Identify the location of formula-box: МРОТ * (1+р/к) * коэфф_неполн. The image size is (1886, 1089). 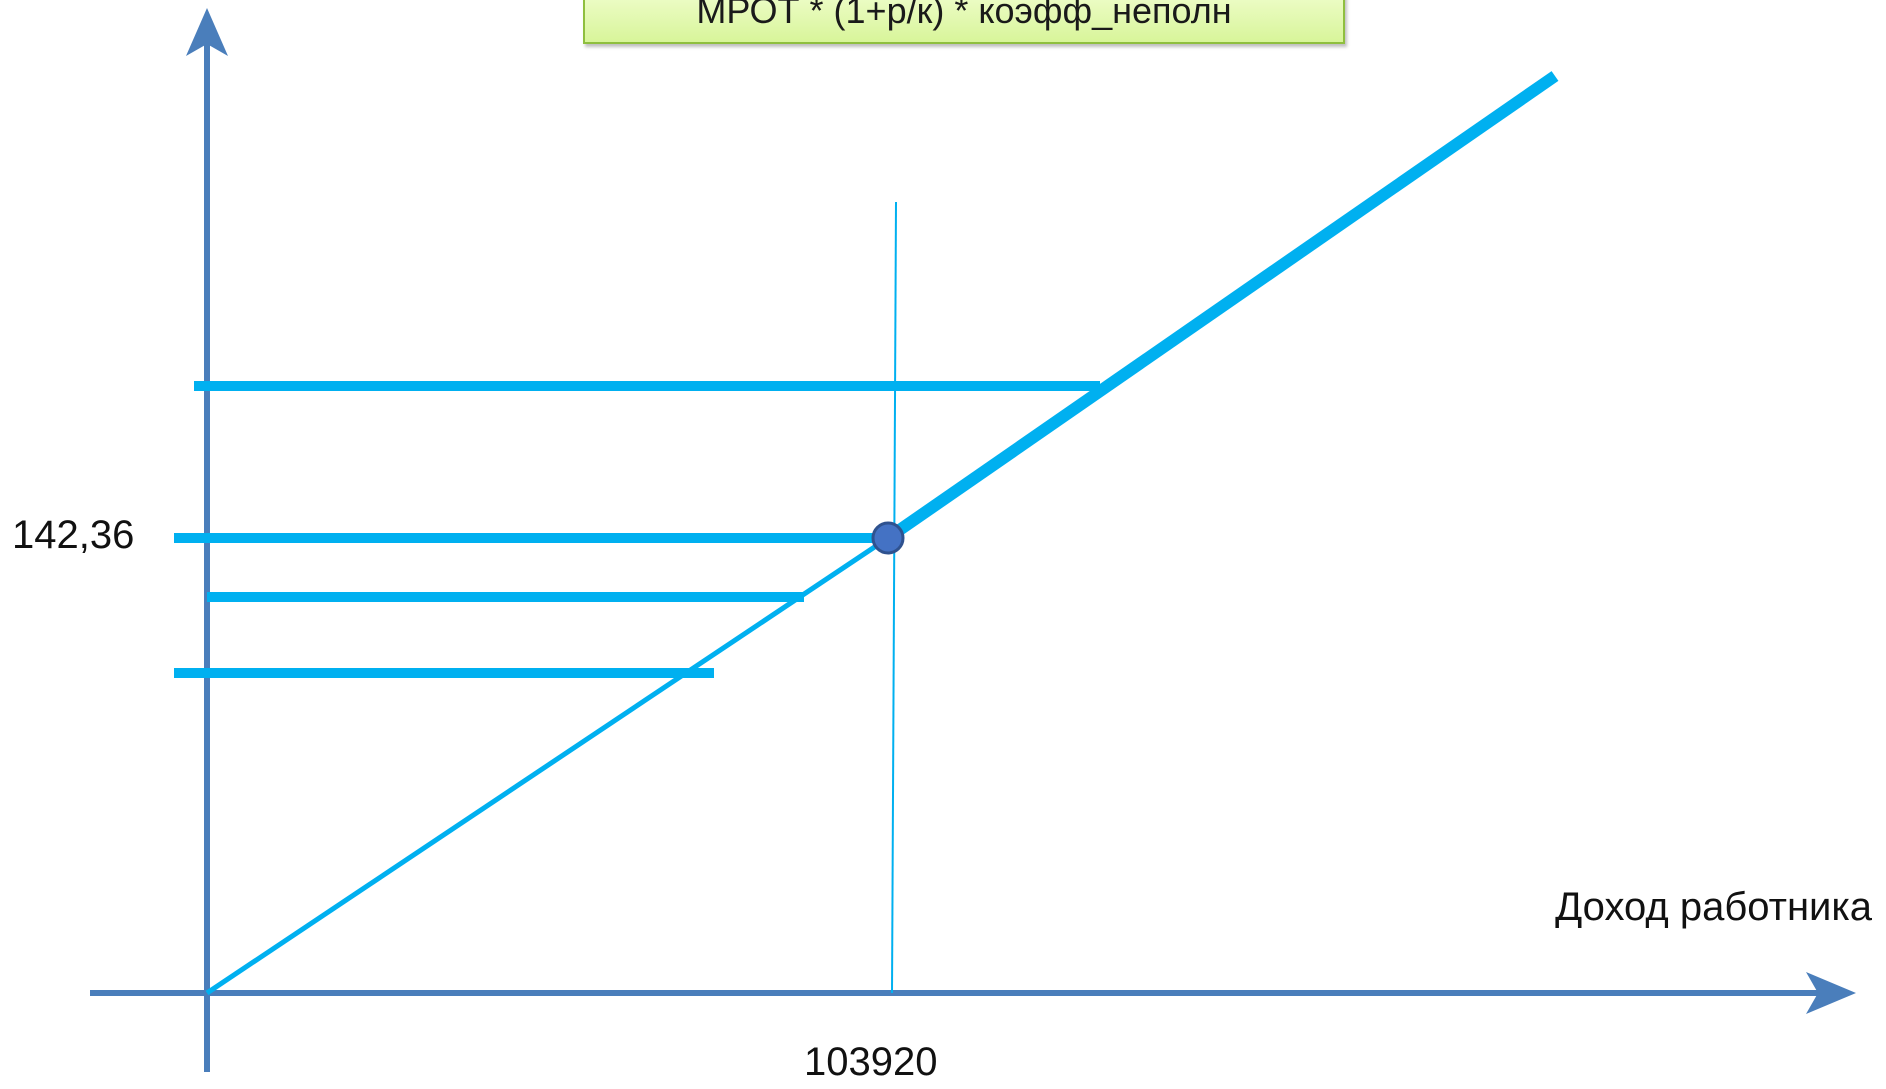
(964, 22).